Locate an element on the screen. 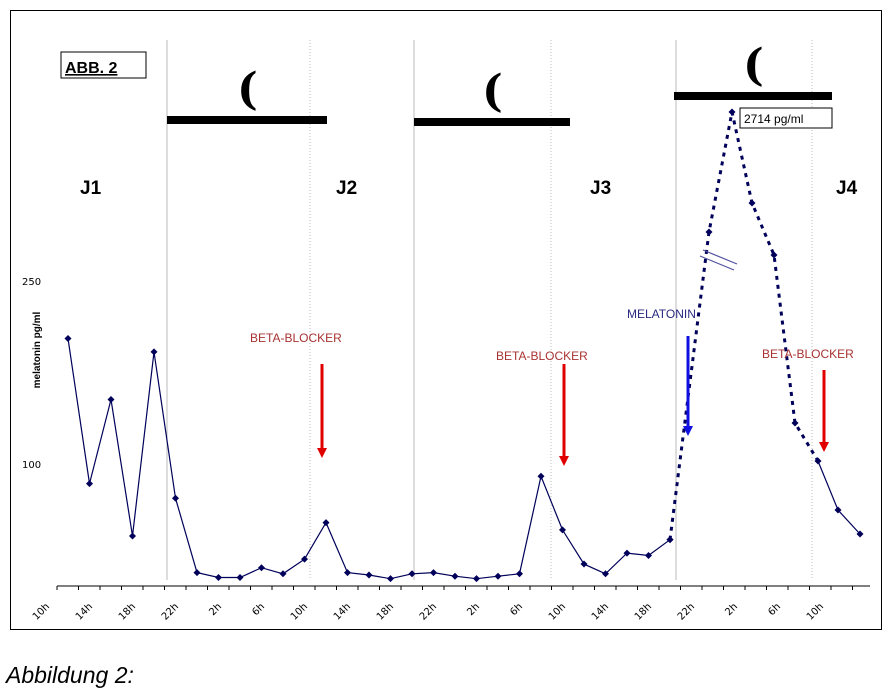 This screenshot has width=894, height=689. figure-label-box is located at coordinates (103, 65).